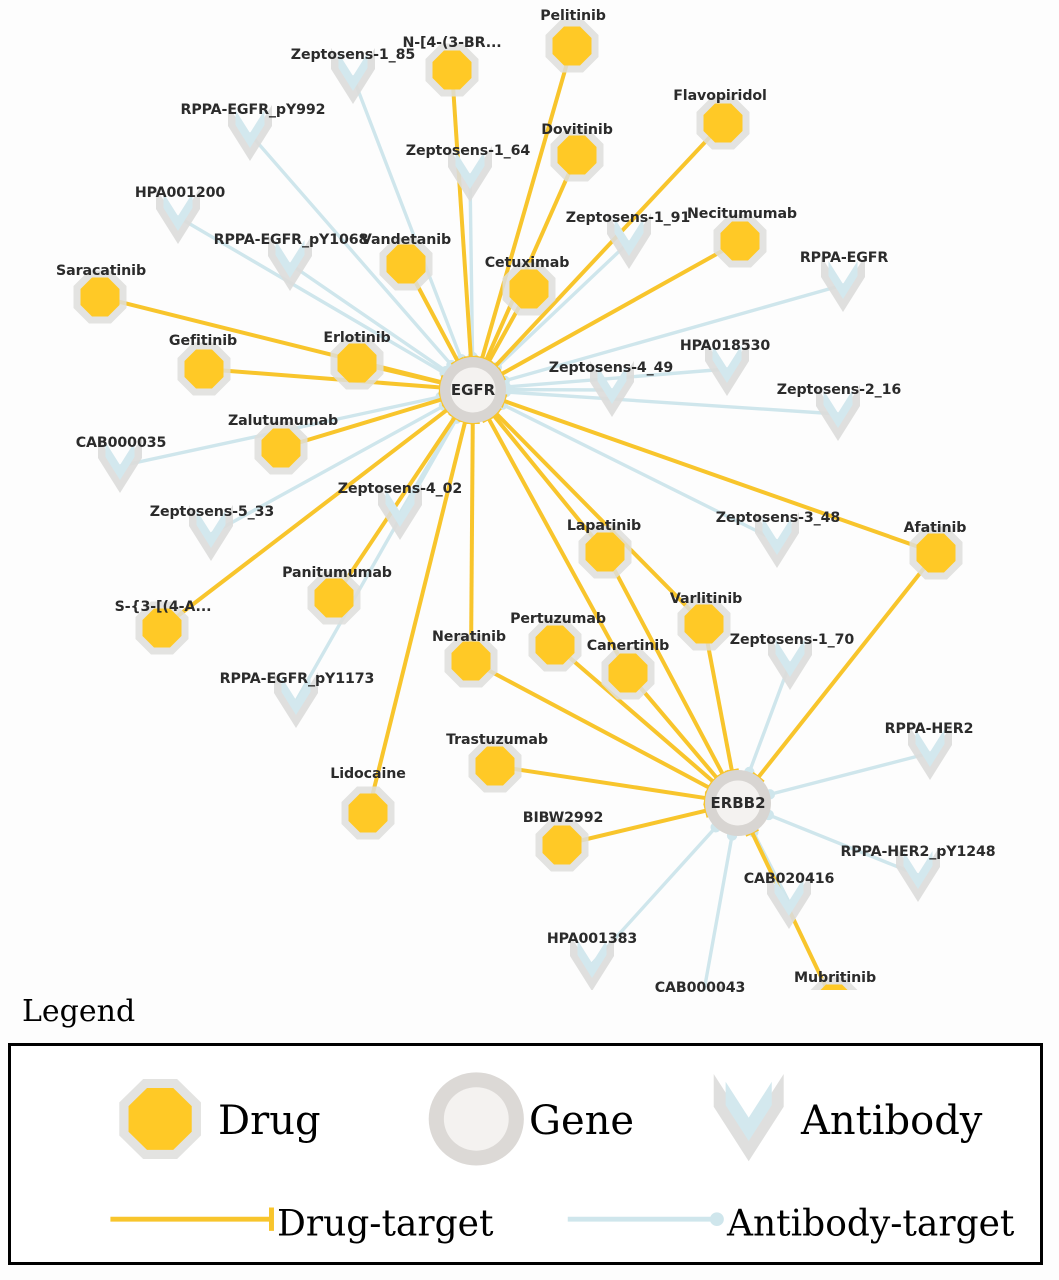  Describe the element at coordinates (79, 1011) in the screenshot. I see `legend-title: Legend` at that location.